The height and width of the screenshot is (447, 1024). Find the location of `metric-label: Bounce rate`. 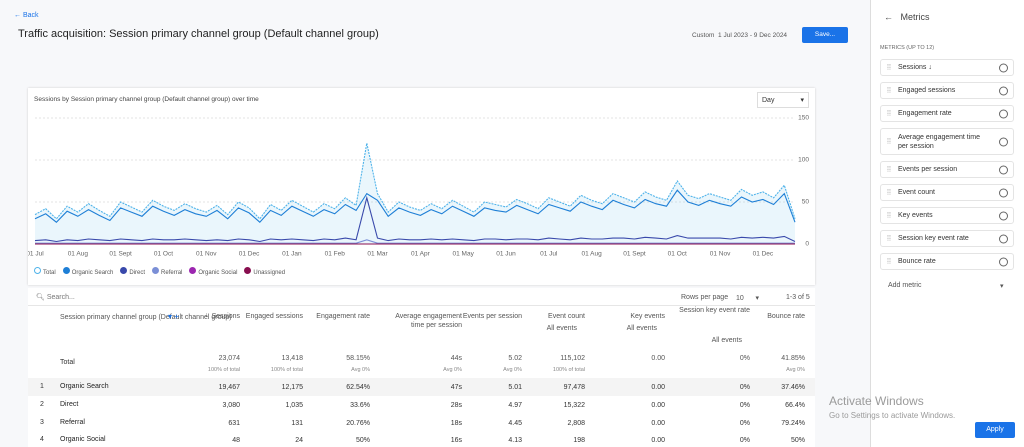

metric-label: Bounce rate is located at coordinates (917, 261).